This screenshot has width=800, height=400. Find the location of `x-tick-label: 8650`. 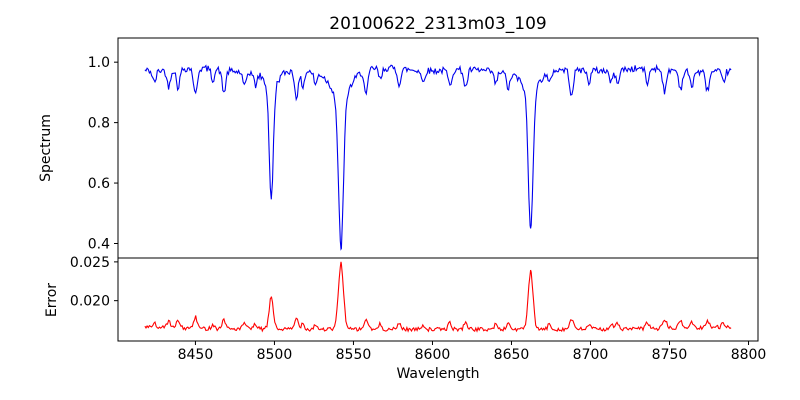

x-tick-label: 8650 is located at coordinates (512, 355).